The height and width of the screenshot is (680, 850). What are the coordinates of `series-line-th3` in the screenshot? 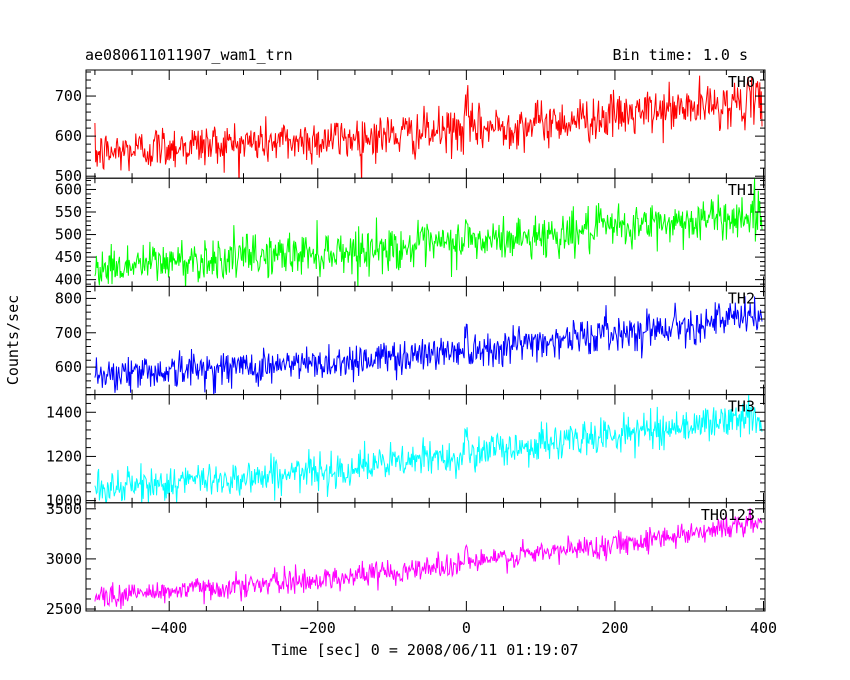 It's located at (428, 448).